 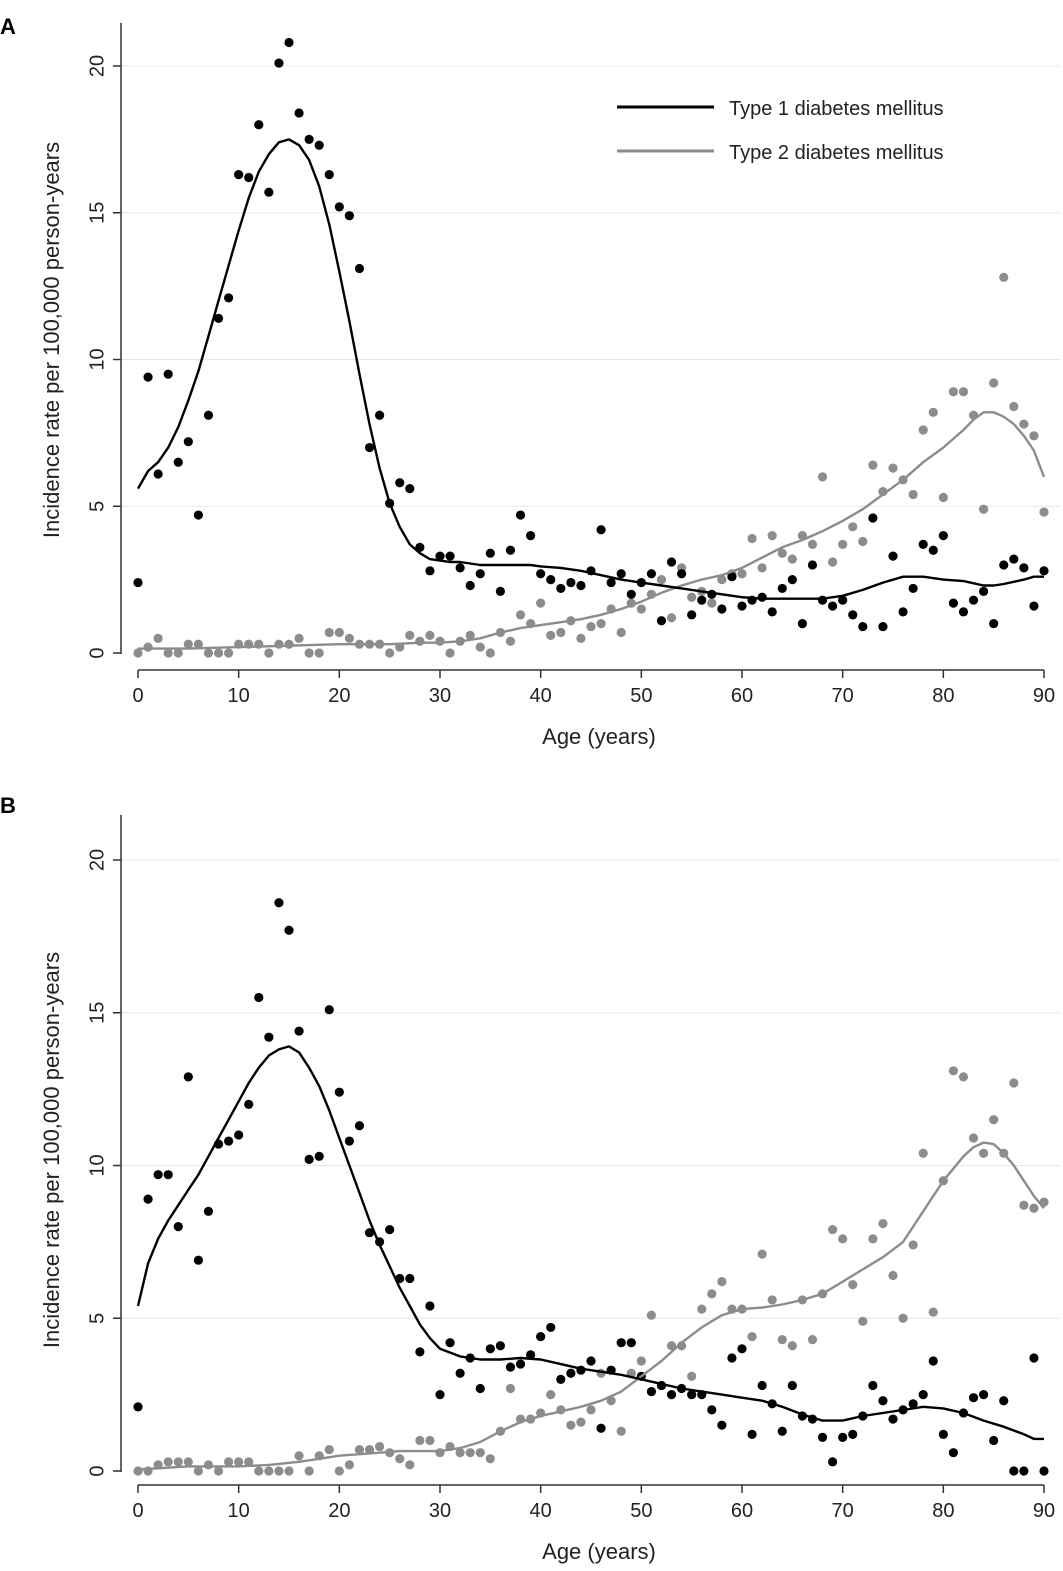 I want to click on panel-b-y-axis-title: Incidence rate per 100,000 person-years, so click(x=51, y=1150).